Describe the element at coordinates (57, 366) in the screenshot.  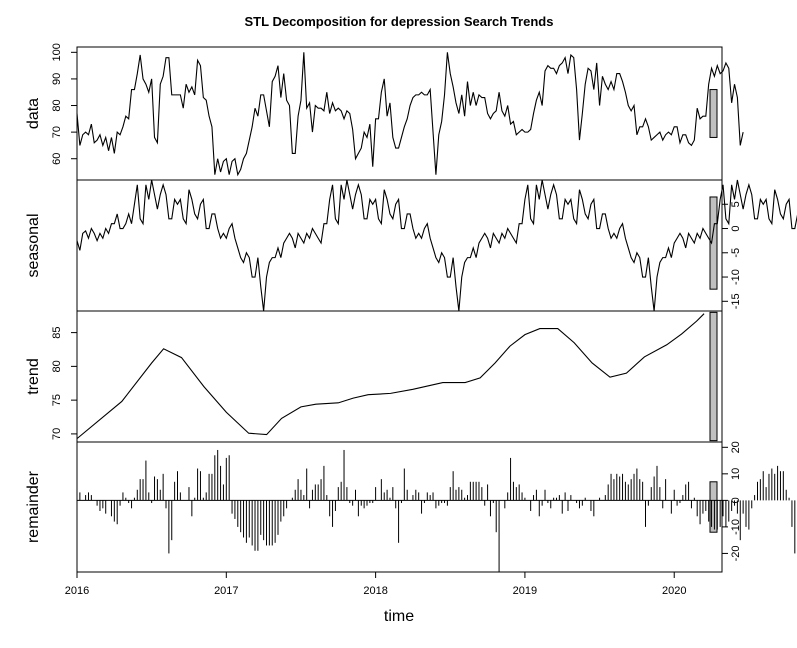
I see `y-tick-label-trend: 80` at that location.